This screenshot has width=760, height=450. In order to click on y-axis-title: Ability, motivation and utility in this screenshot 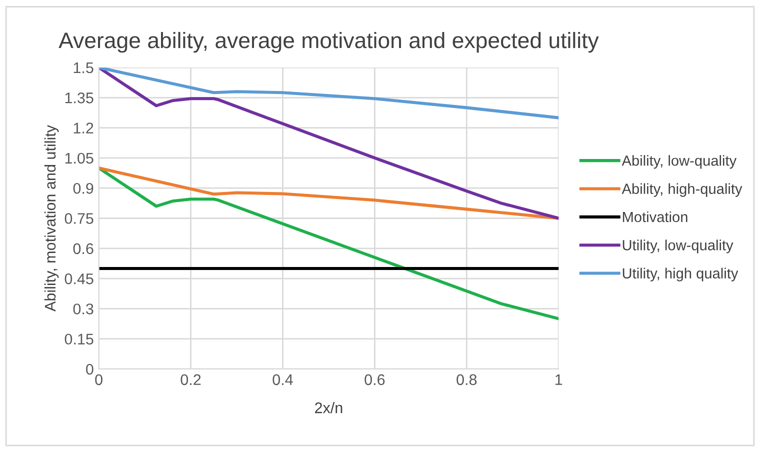, I will do `click(51, 218)`.